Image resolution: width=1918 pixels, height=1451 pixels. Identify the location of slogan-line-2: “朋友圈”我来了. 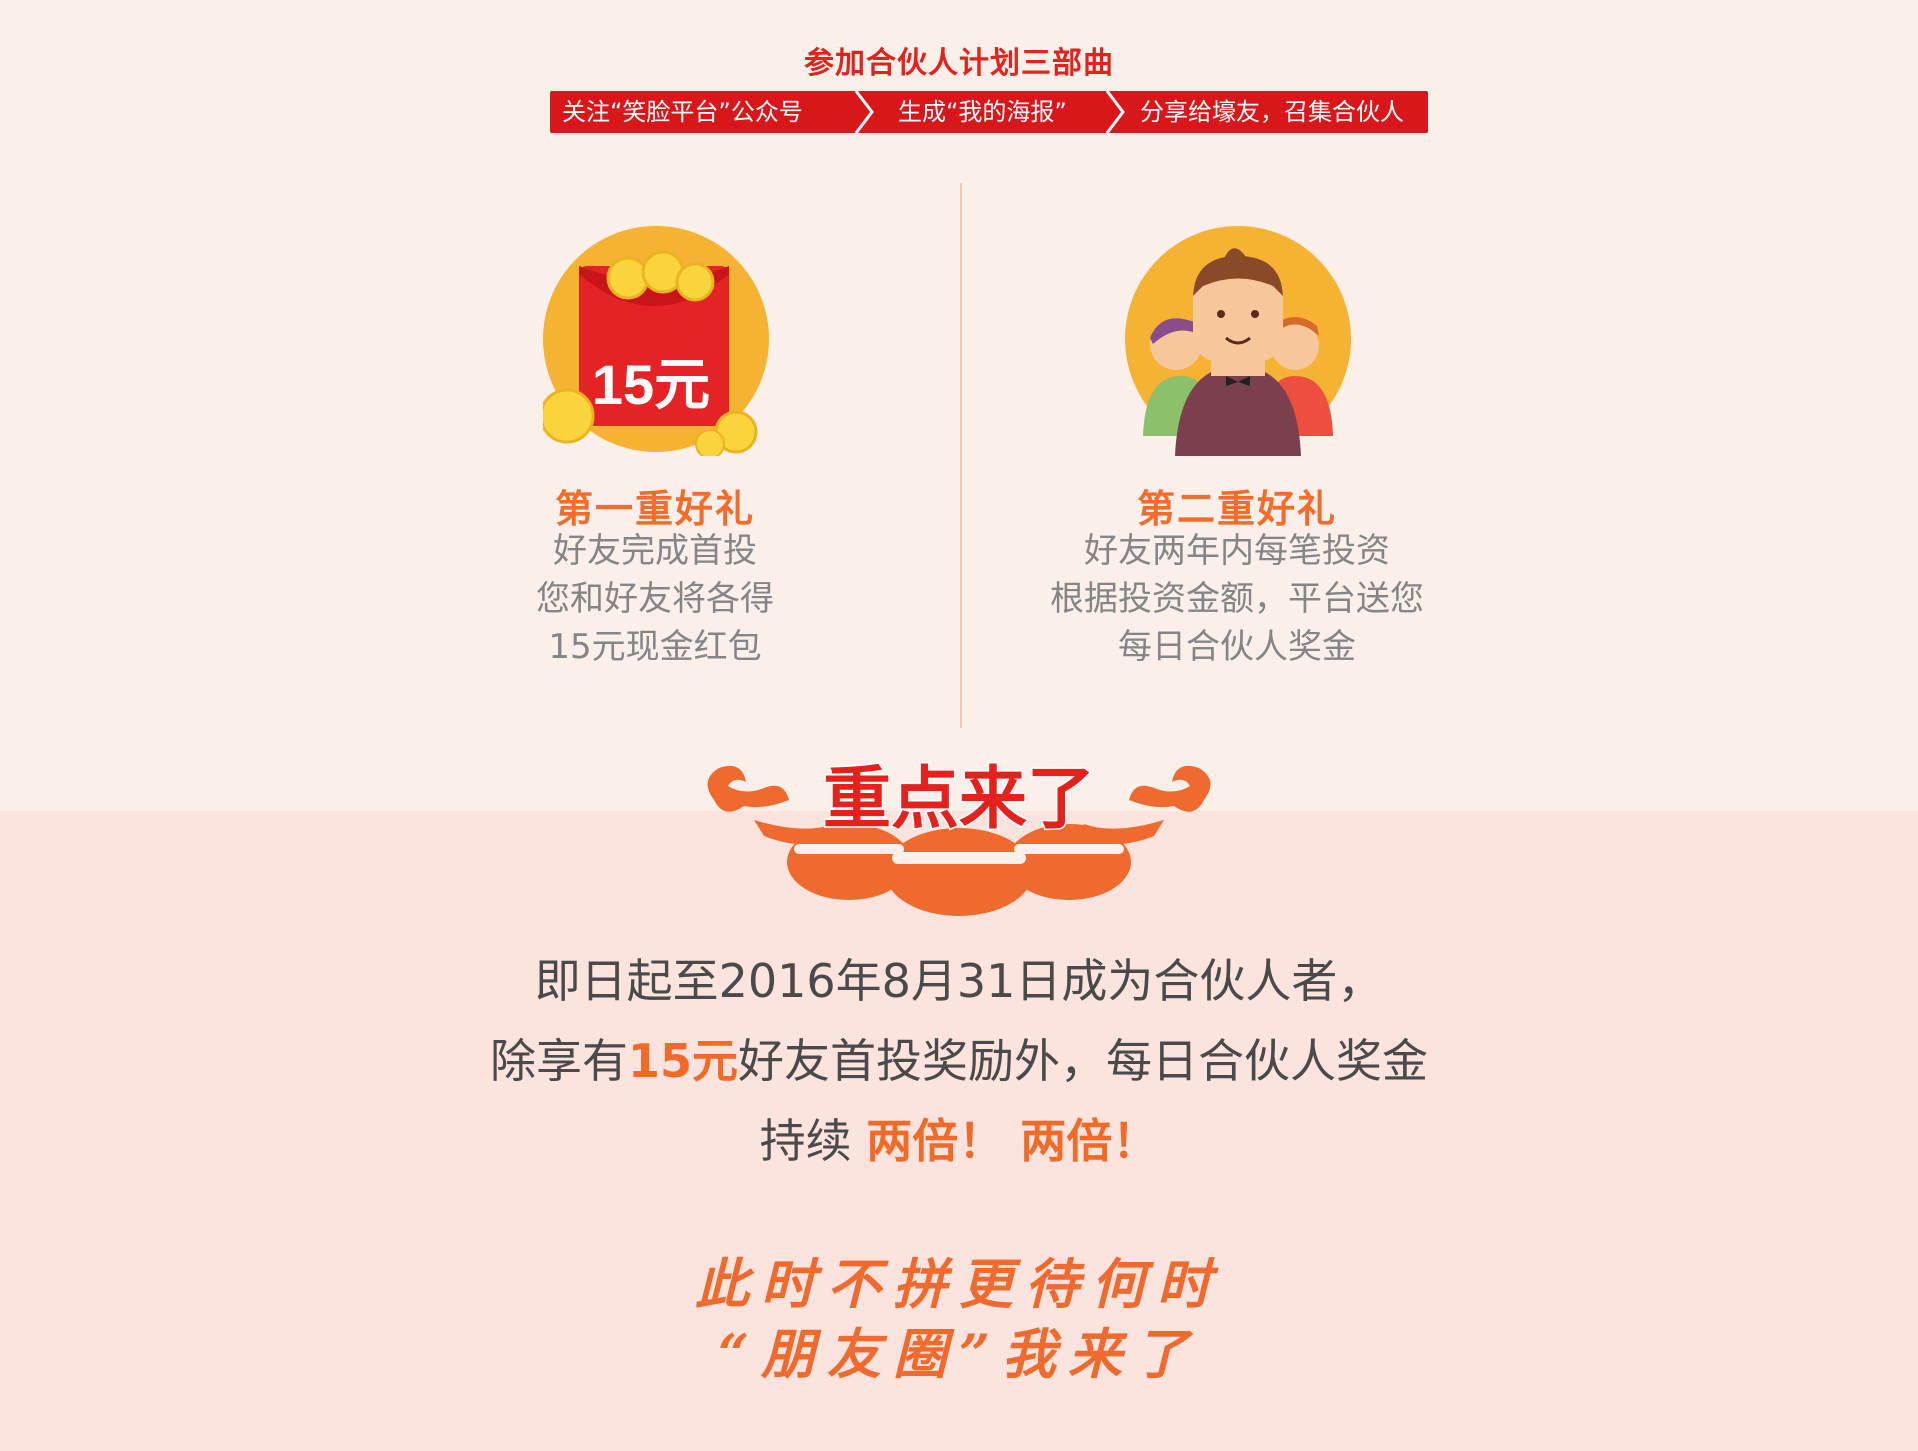
(959, 1349).